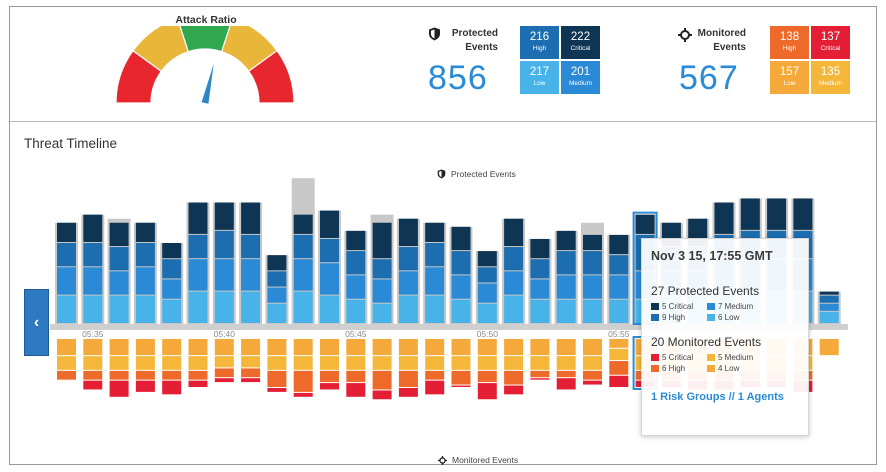 This screenshot has width=886, height=472. Describe the element at coordinates (789, 77) in the screenshot. I see `monitored-low-tile: 157 Low` at that location.